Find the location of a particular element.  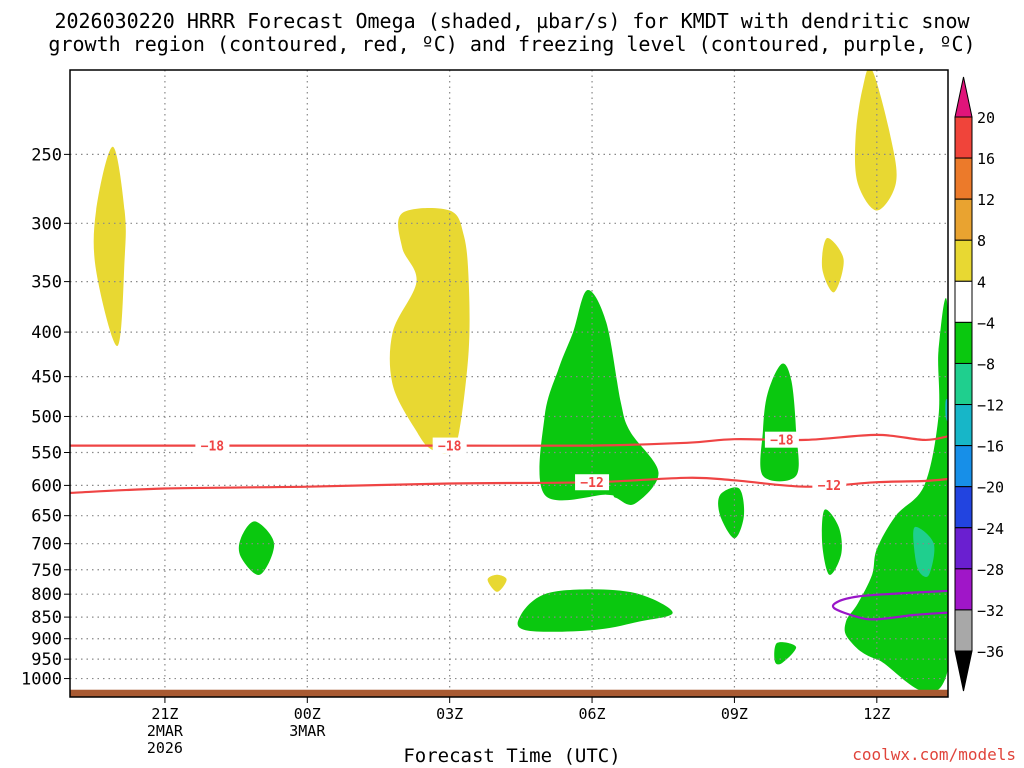

dgz-lower-line is located at coordinates (509, 485).